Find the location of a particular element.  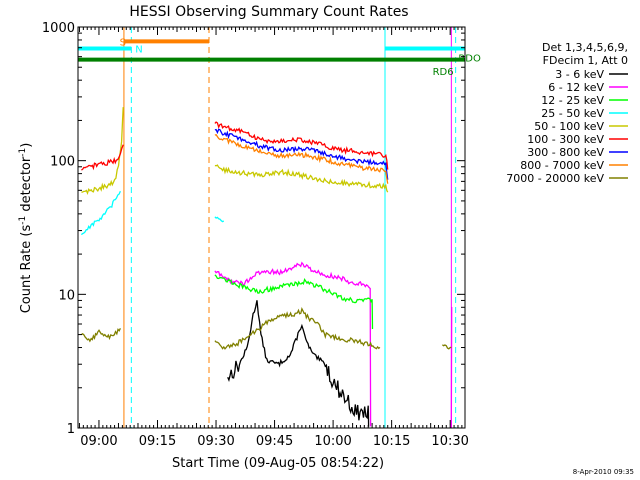

y-tick-label-0: 1 is located at coordinates (71, 429).